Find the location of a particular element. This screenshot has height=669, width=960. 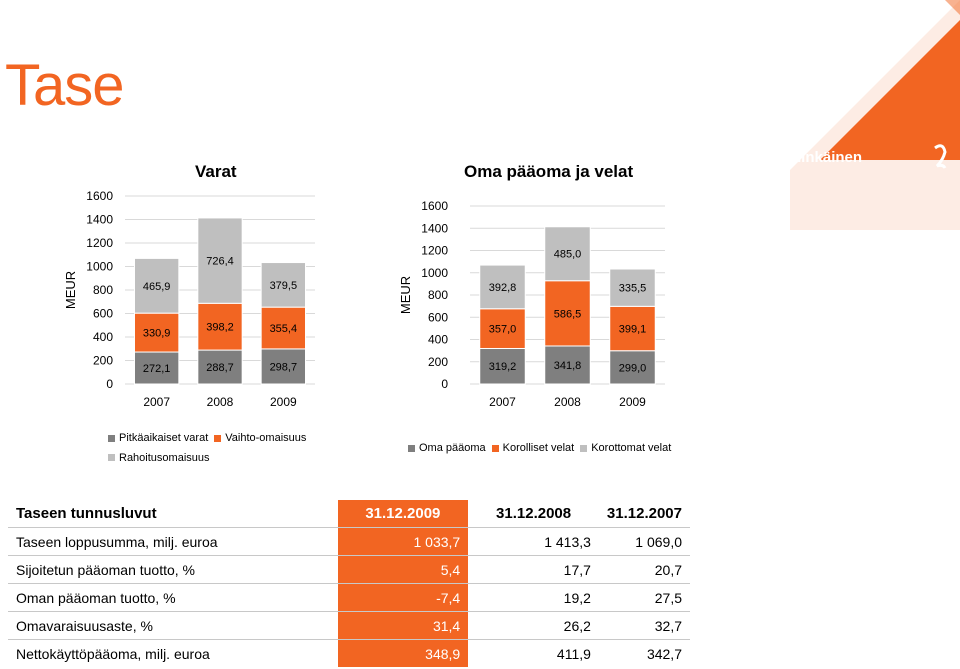

kpi-value-2008: 411,9 is located at coordinates (573, 653).